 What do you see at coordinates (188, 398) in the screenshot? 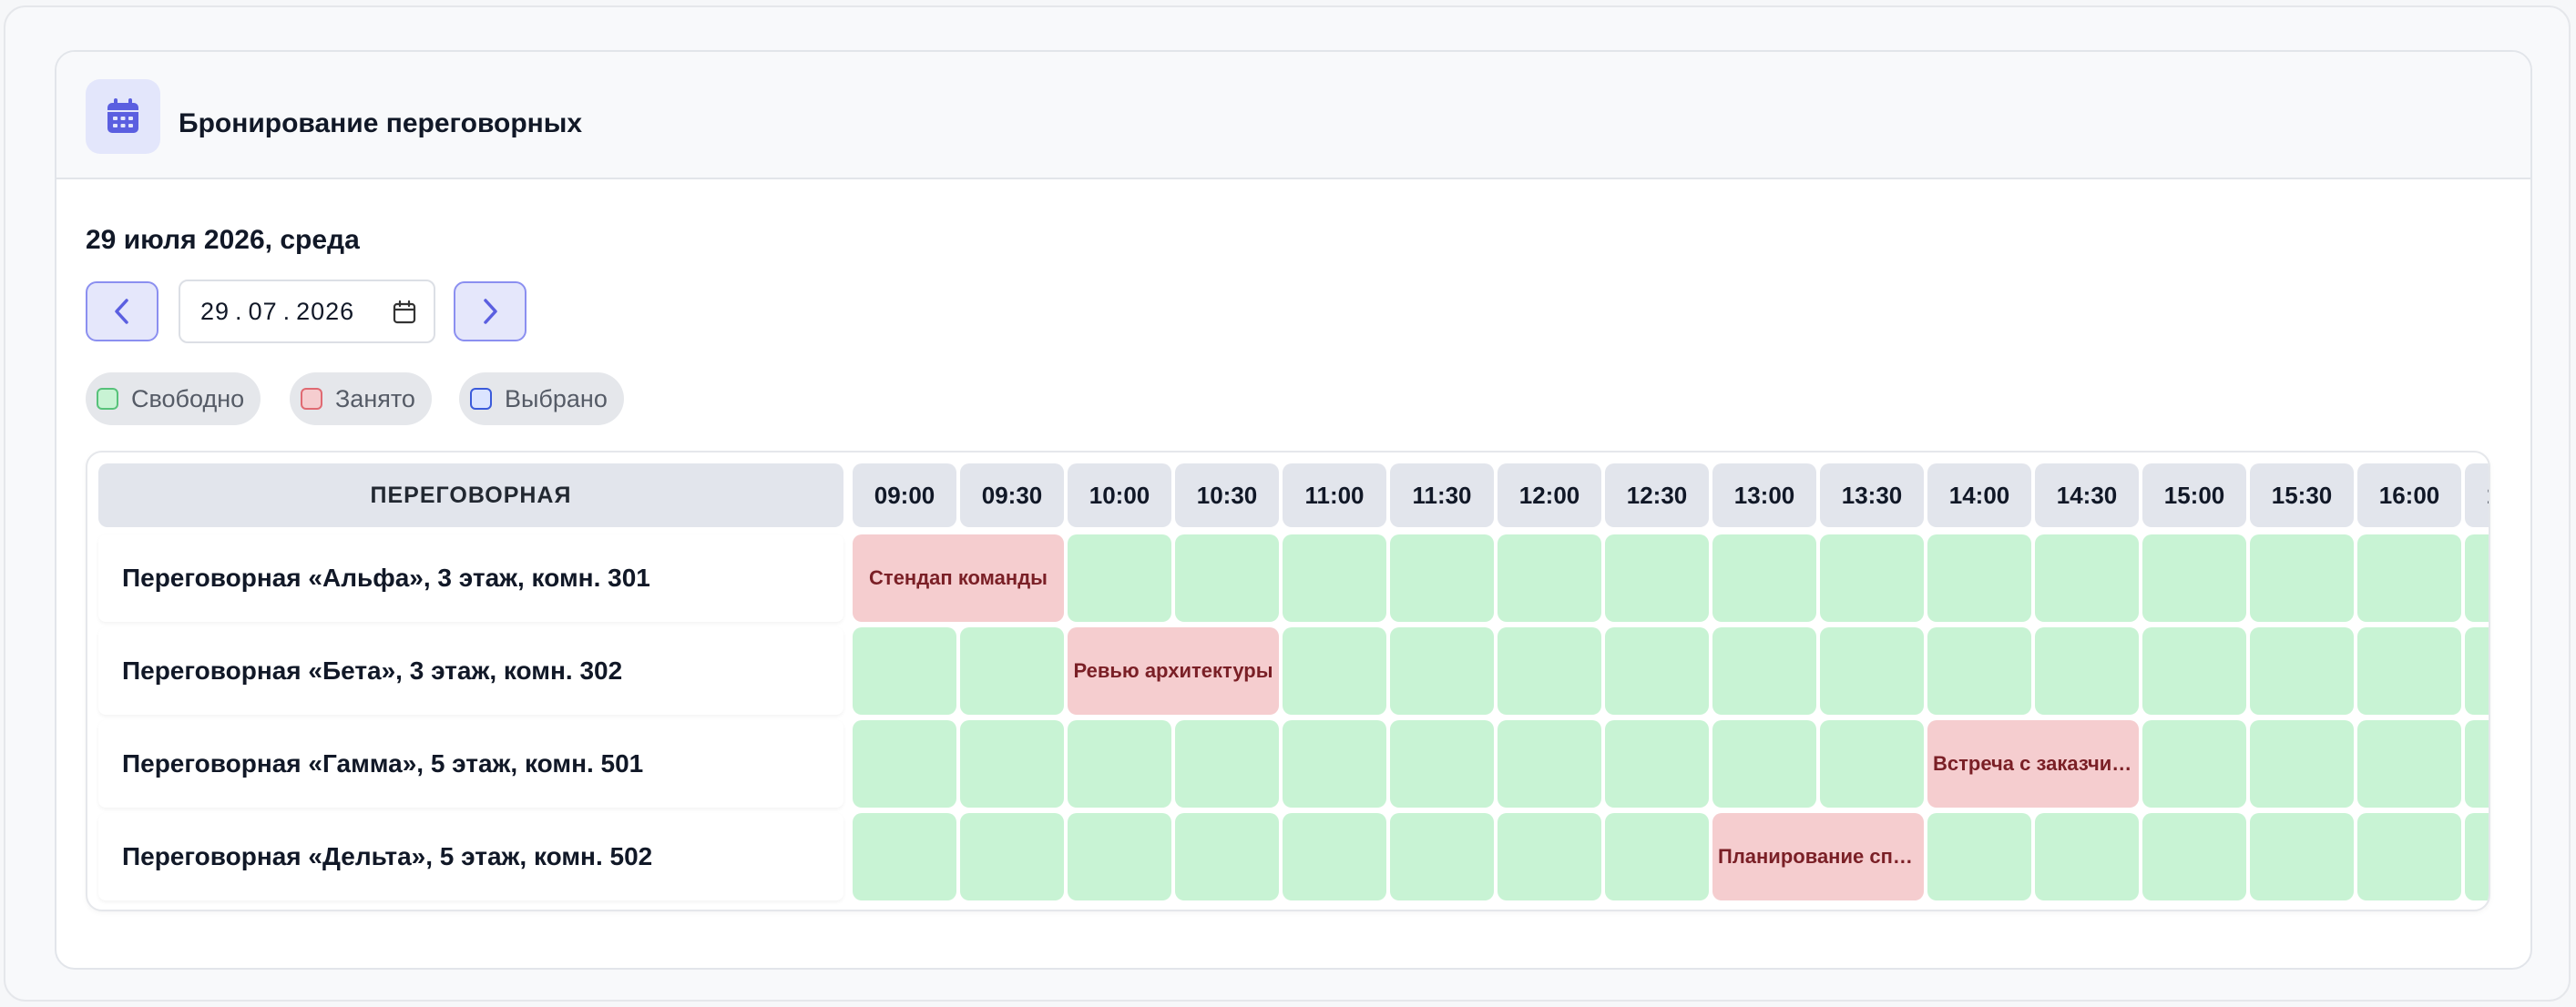
I see `legend-label: Свободно` at bounding box center [188, 398].